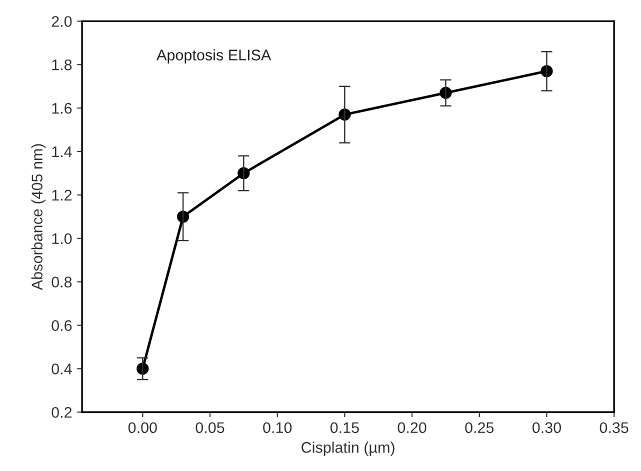 This screenshot has width=641, height=471. What do you see at coordinates (62, 65) in the screenshot?
I see `y-tick-label: 1.8` at bounding box center [62, 65].